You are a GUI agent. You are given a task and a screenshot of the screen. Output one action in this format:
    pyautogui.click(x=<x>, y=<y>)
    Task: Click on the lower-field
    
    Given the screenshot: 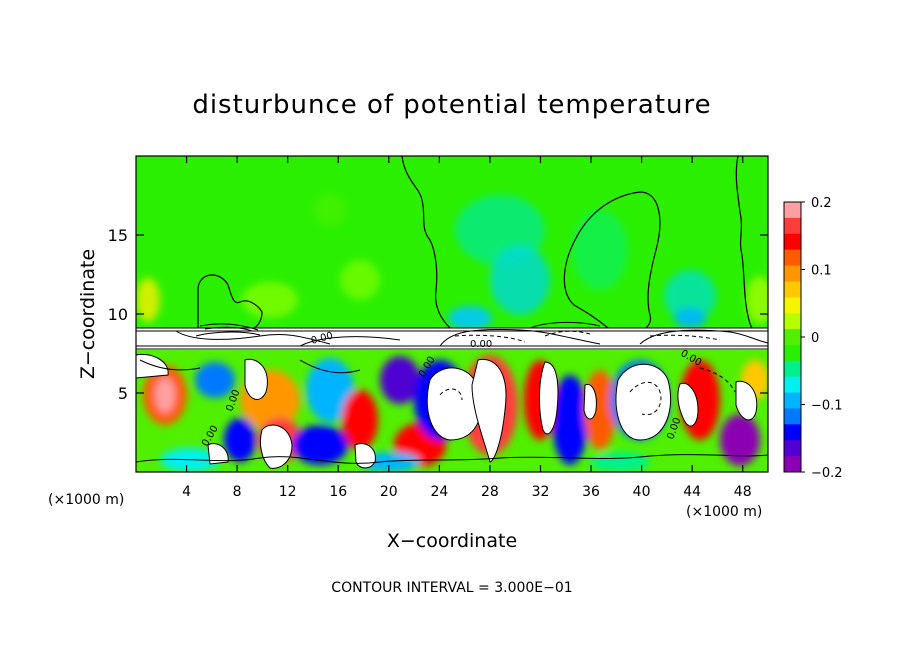 What is the action you would take?
    pyautogui.click(x=452, y=411)
    